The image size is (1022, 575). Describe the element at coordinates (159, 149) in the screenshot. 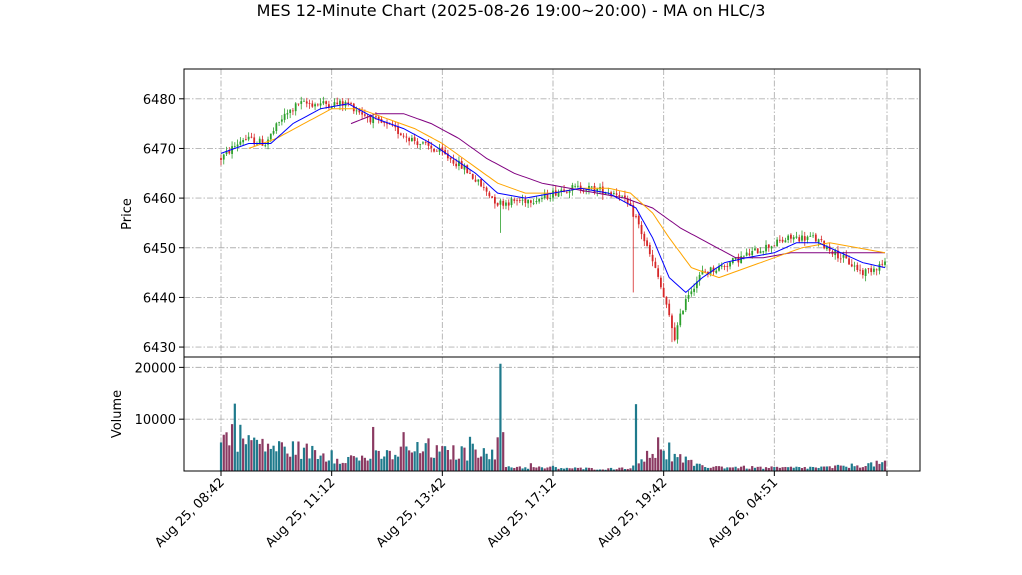

I see `price-tick-label: 6470` at that location.